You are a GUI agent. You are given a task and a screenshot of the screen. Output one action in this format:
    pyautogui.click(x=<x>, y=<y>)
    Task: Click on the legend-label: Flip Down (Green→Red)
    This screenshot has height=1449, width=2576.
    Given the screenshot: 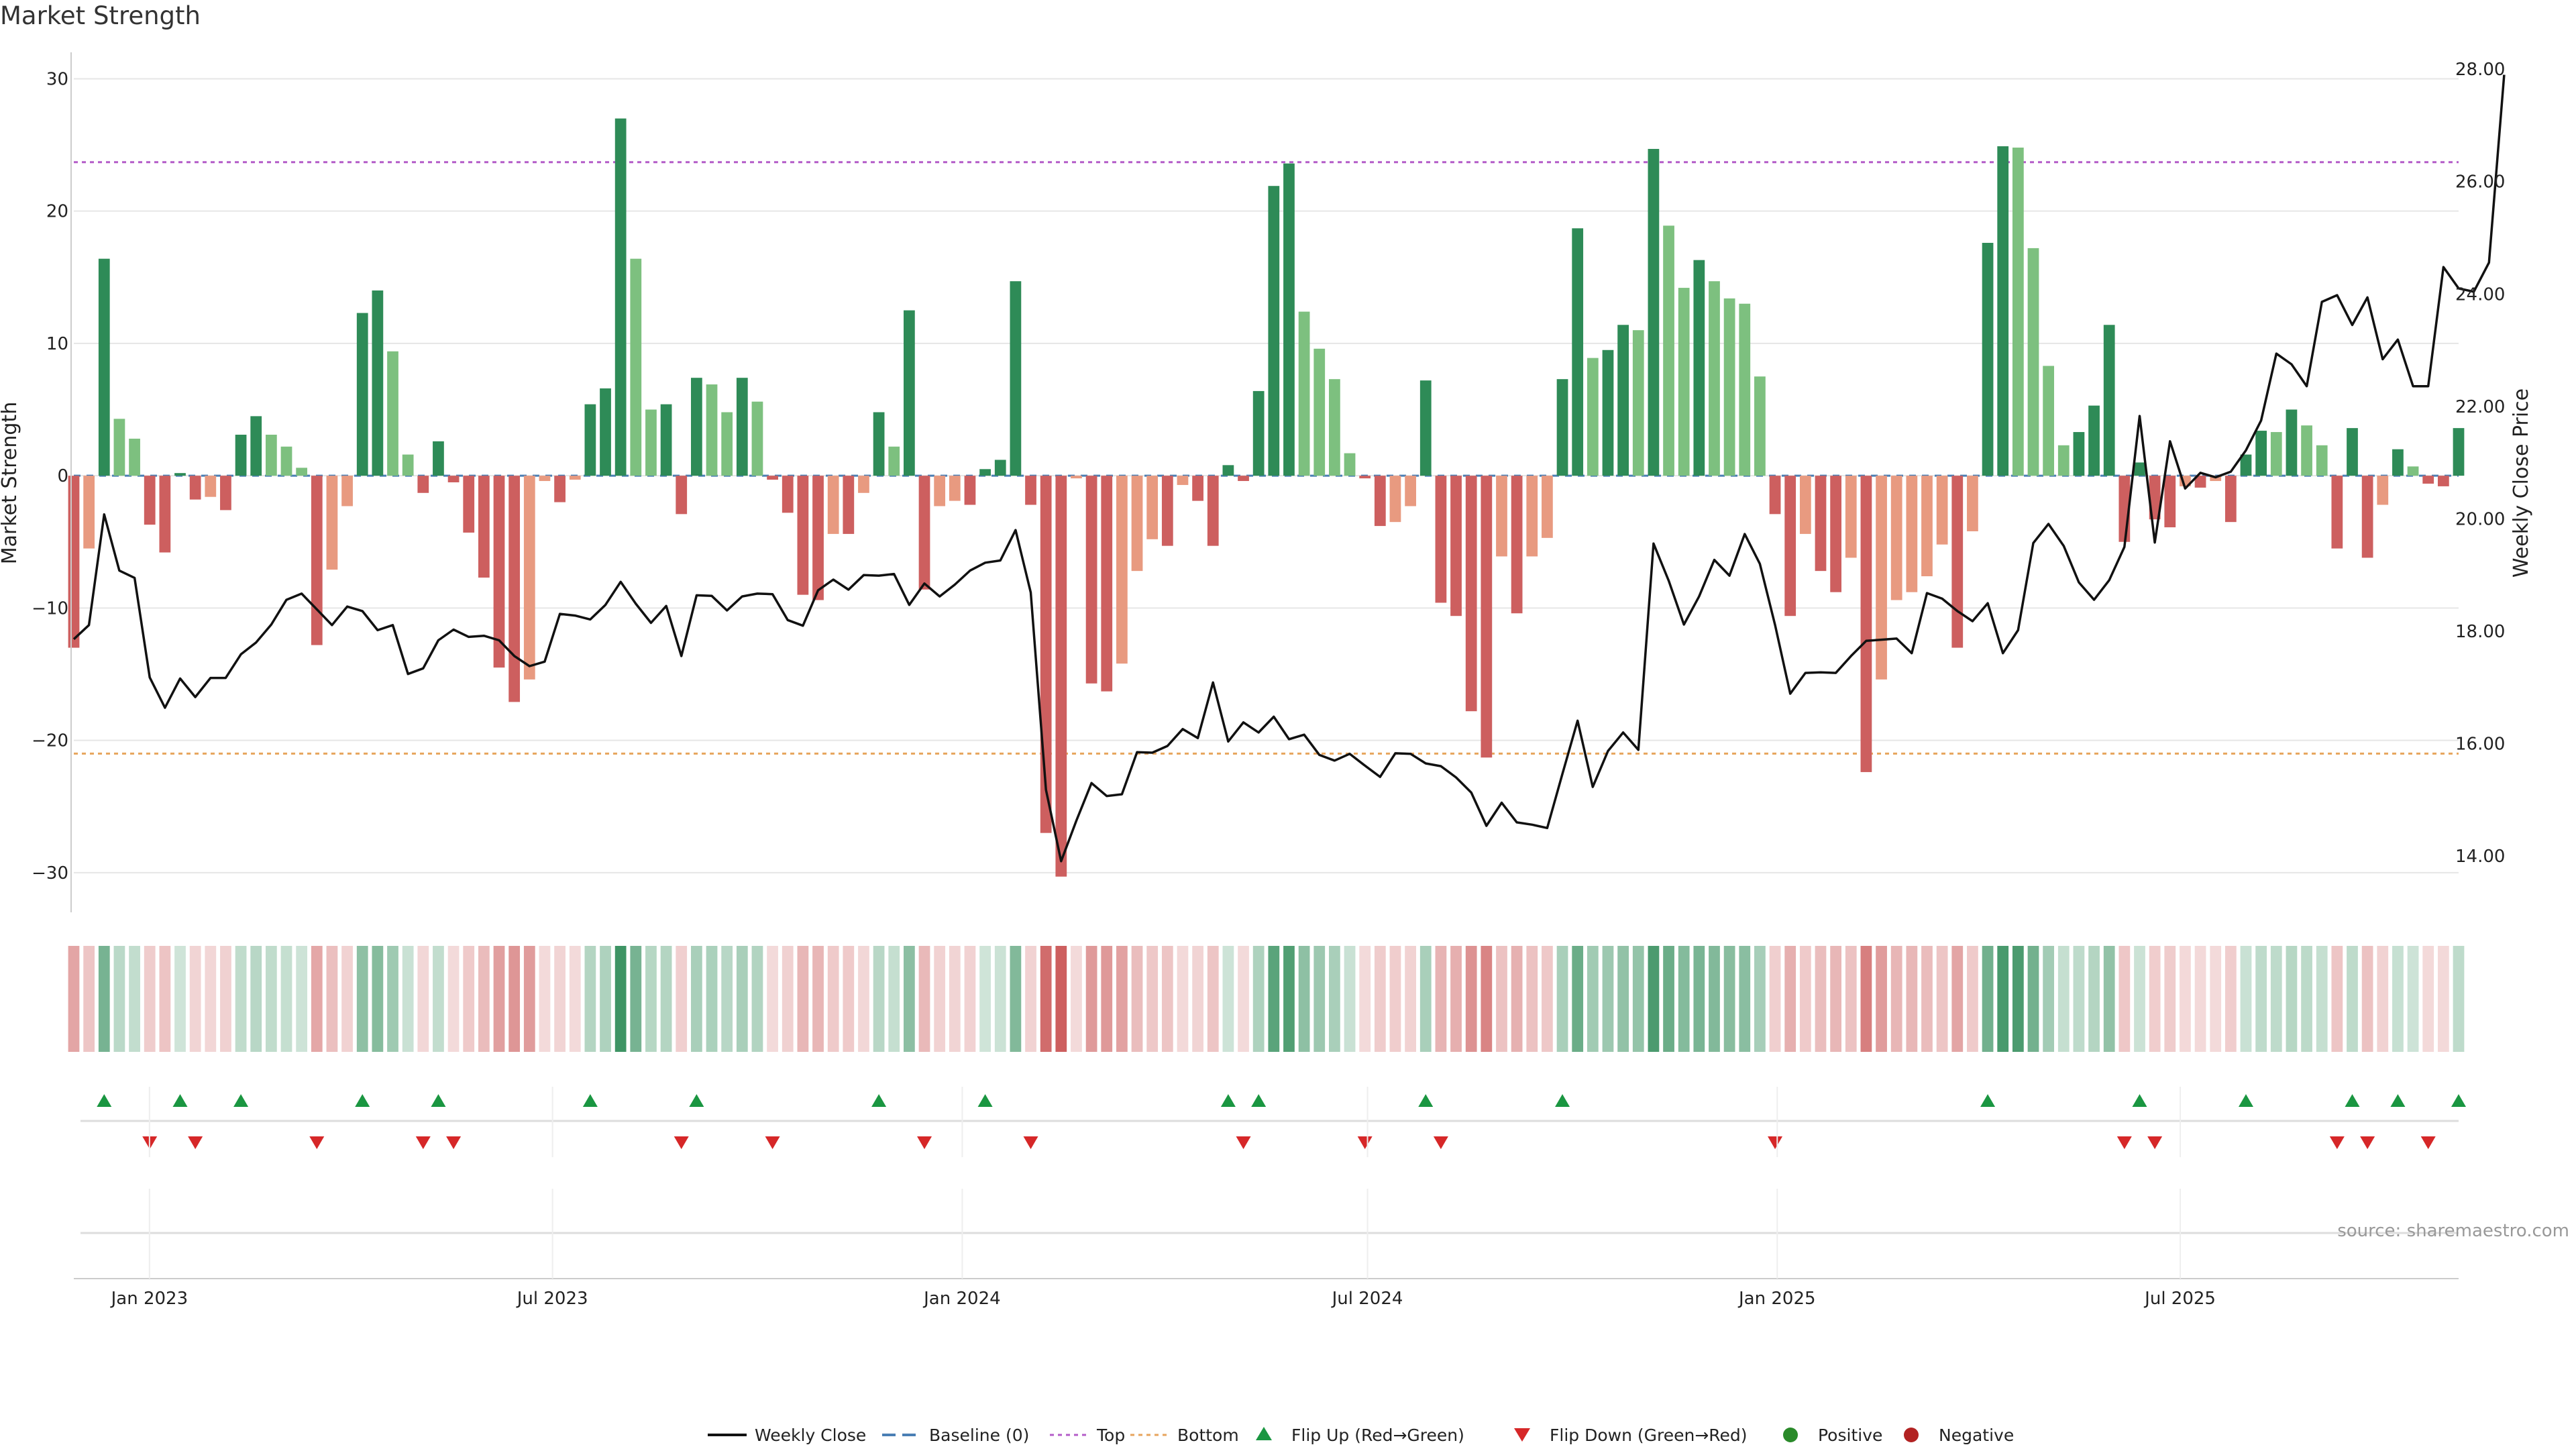 What is the action you would take?
    pyautogui.click(x=1649, y=1435)
    